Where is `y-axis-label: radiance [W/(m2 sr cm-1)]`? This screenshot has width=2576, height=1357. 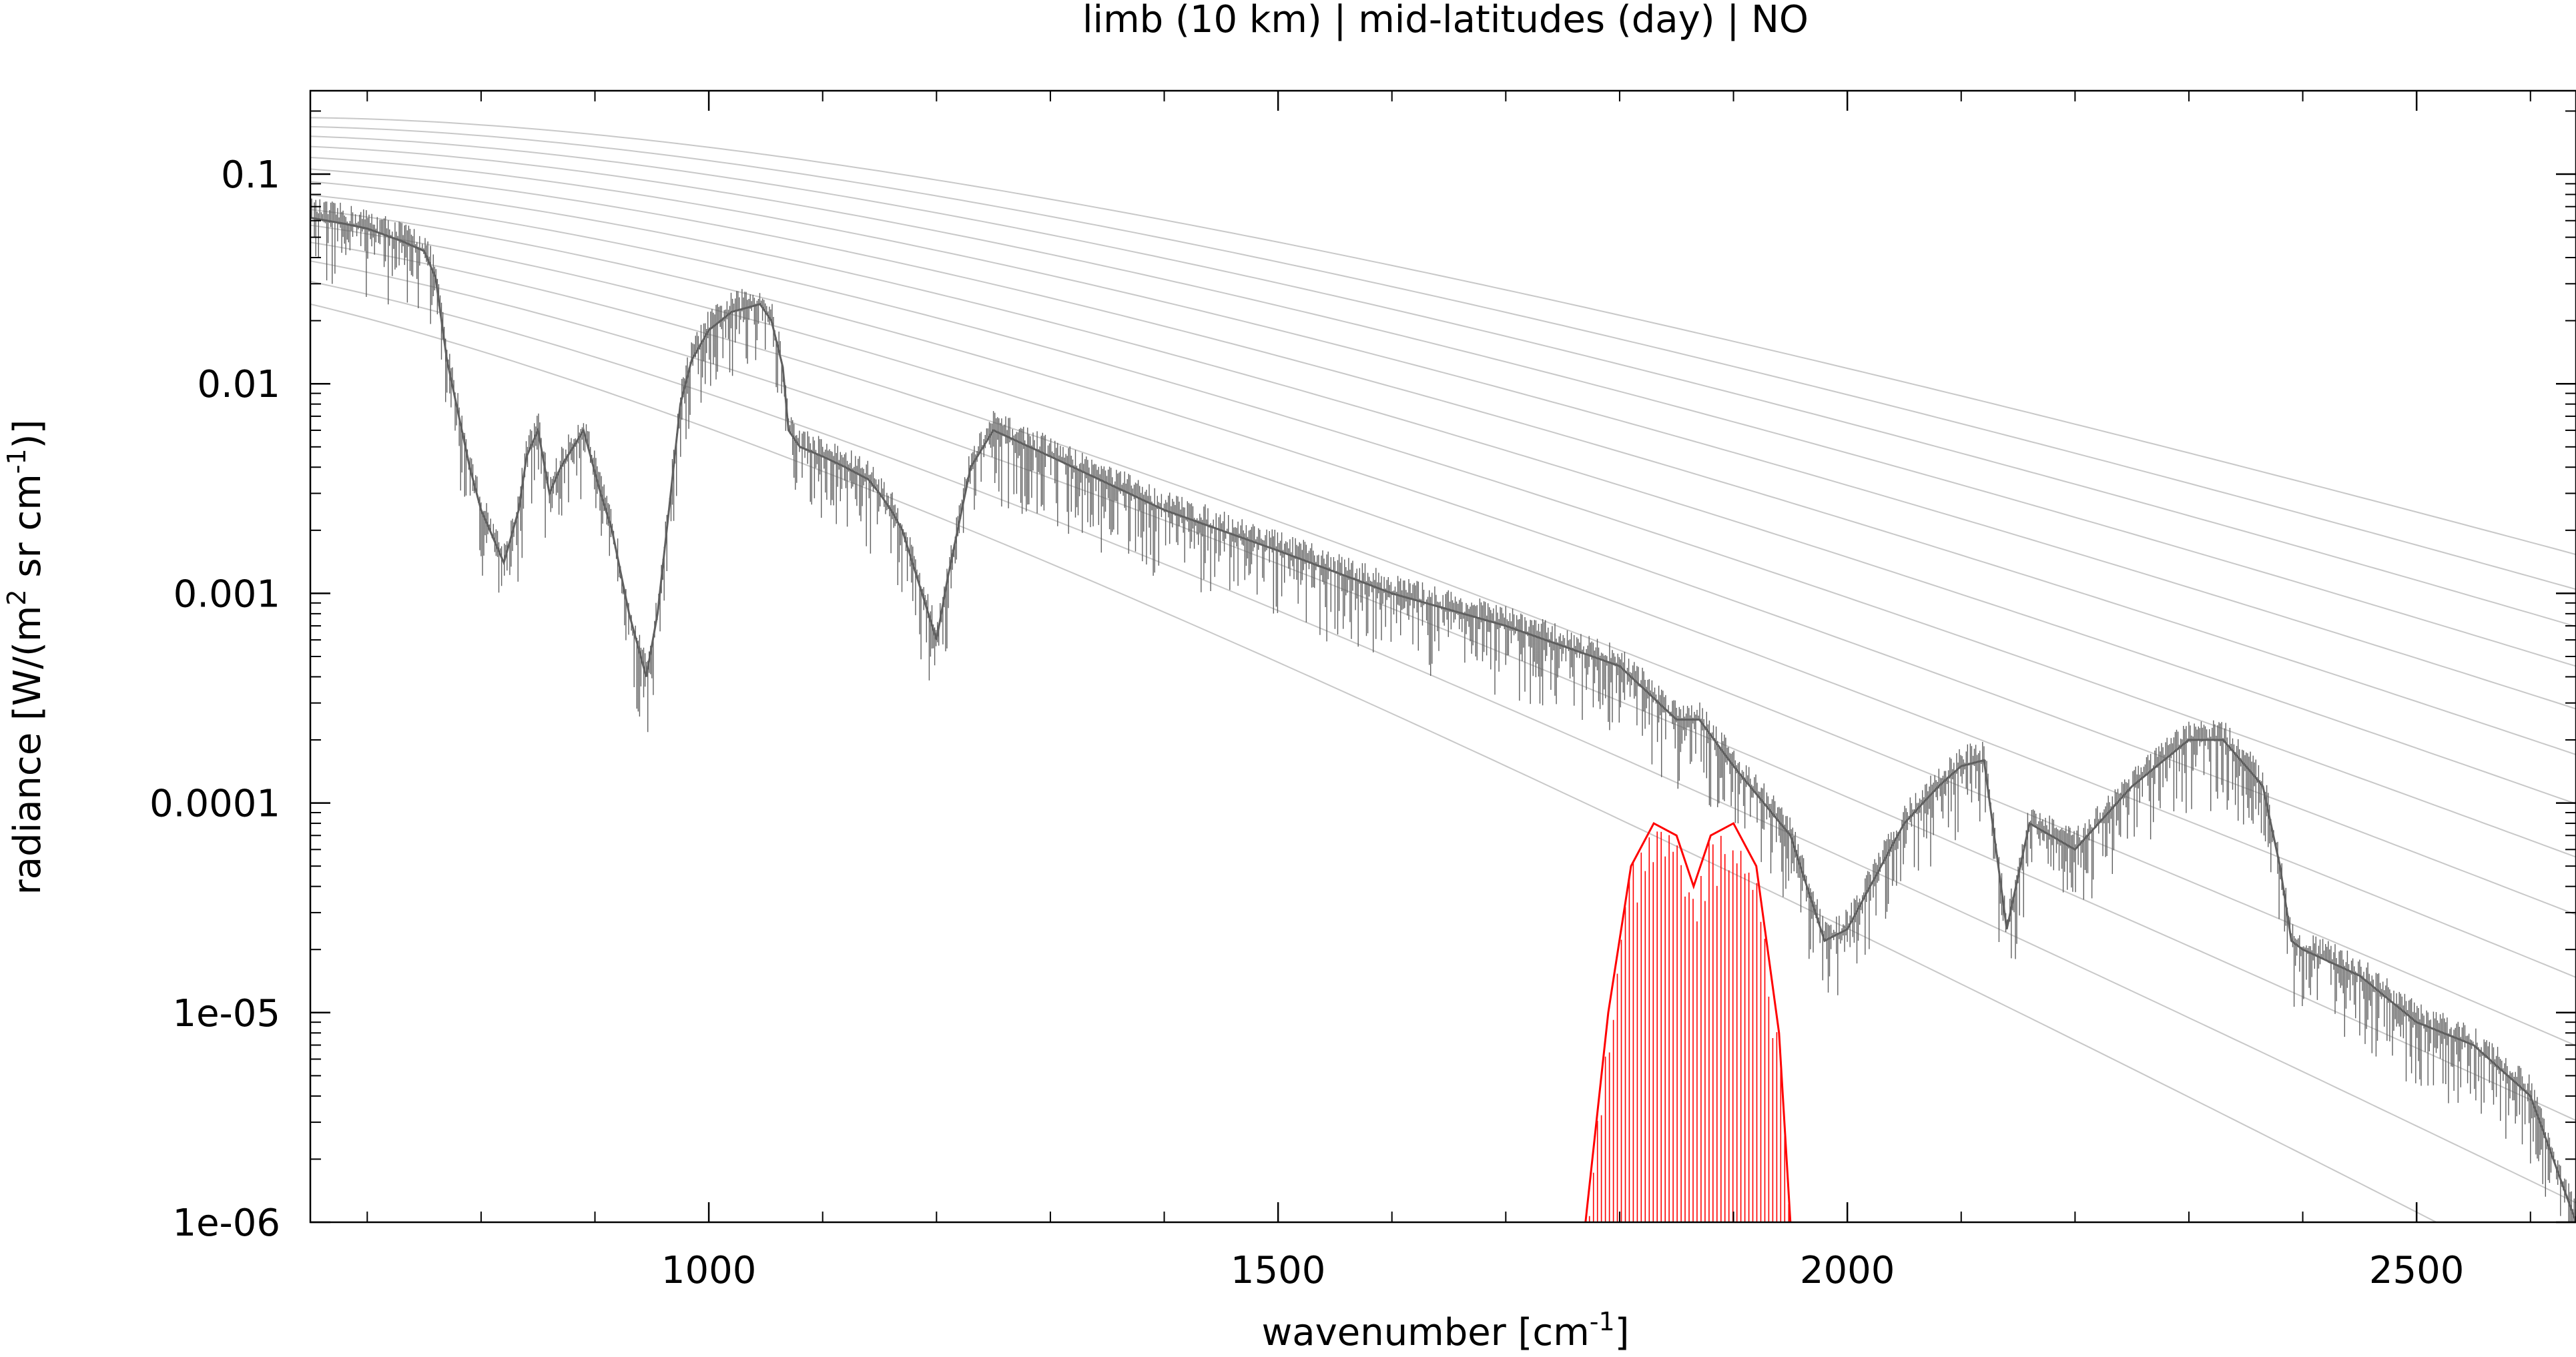
y-axis-label: radiance [W/(m2 sr cm-1)] is located at coordinates (25, 657).